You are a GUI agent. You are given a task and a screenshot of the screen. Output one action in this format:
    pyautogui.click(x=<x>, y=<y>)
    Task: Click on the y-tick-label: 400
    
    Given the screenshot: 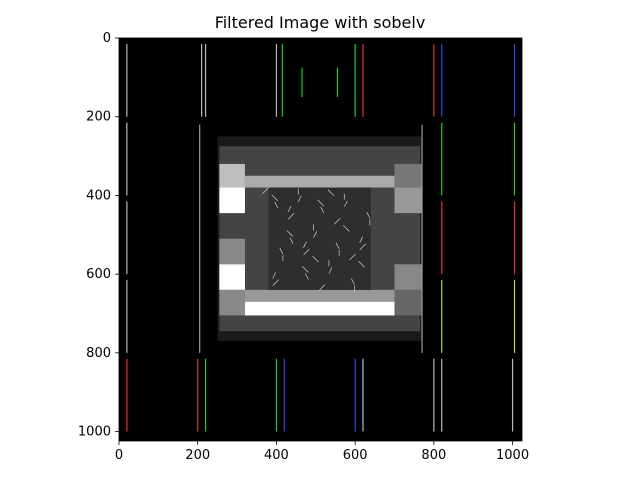 What is the action you would take?
    pyautogui.click(x=98, y=195)
    